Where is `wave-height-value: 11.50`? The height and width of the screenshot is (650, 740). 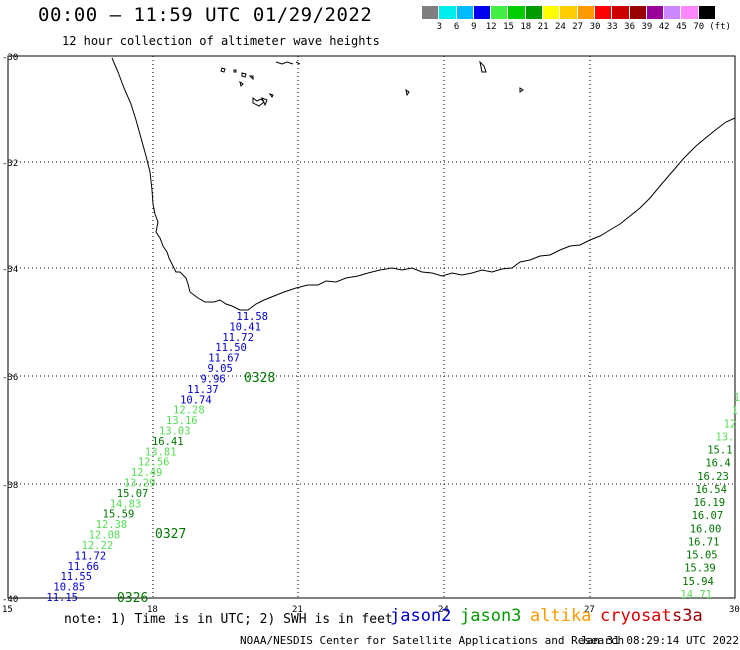
wave-height-value: 11.50 is located at coordinates (231, 348).